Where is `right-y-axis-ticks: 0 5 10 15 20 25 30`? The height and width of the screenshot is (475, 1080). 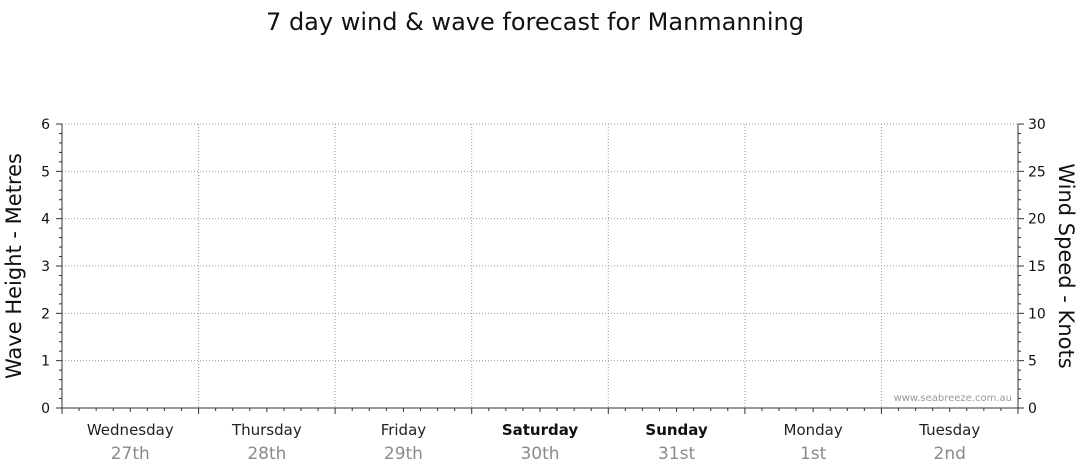 right-y-axis-ticks: 0 5 10 15 20 25 30 is located at coordinates (1032, 267).